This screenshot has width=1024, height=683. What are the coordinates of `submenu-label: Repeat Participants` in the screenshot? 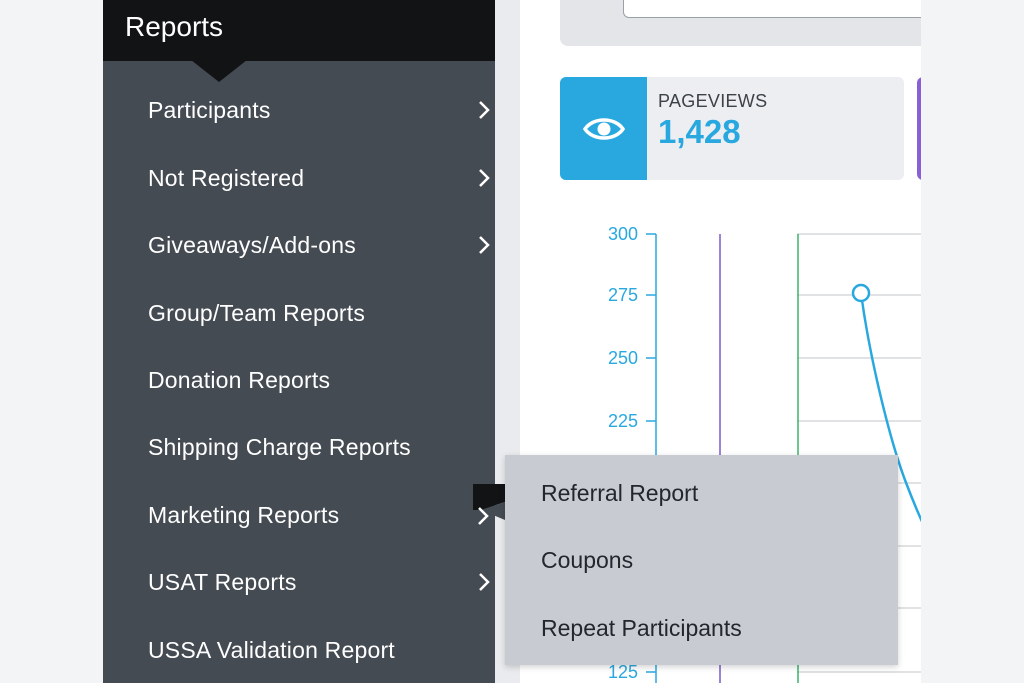 It's located at (641, 627).